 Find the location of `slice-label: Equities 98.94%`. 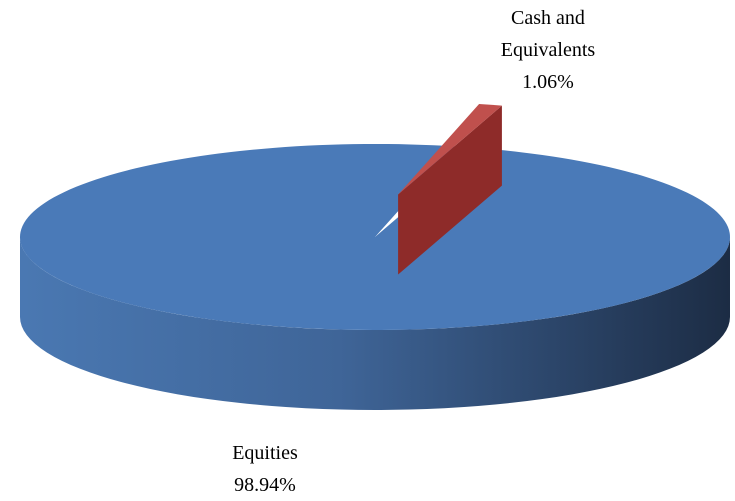

slice-label: Equities 98.94% is located at coordinates (265, 469).